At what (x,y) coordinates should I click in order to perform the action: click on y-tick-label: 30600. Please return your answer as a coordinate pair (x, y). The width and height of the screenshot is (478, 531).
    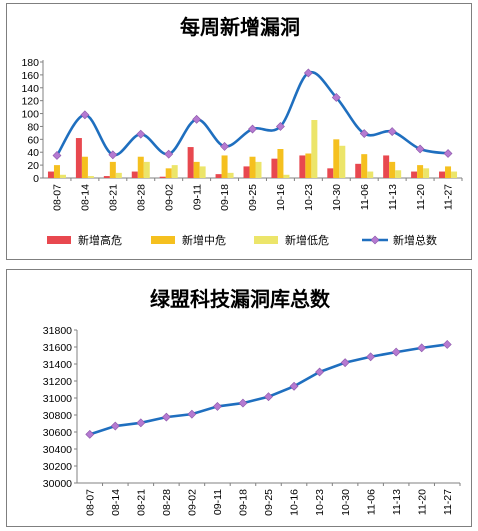
    Looking at the image, I should click on (57, 433).